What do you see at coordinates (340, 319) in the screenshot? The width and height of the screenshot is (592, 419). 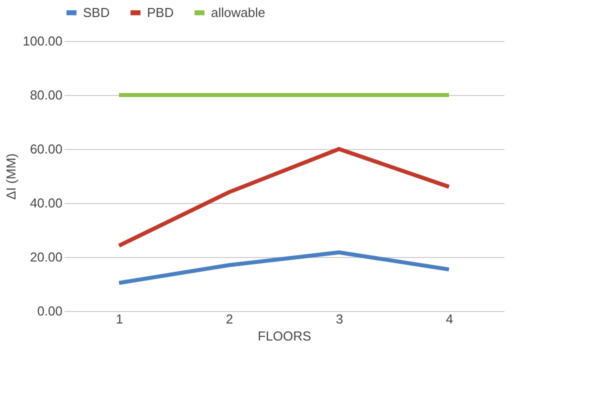 I see `x-tick-label: 3` at bounding box center [340, 319].